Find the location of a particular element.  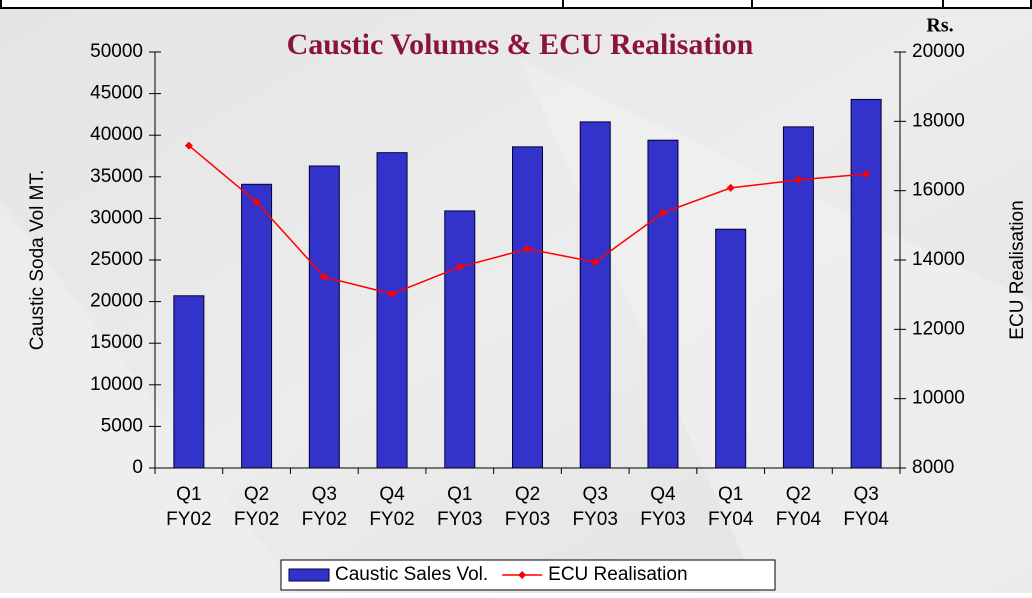

y2-axis-title: ECU Realisation is located at coordinates (1017, 269).